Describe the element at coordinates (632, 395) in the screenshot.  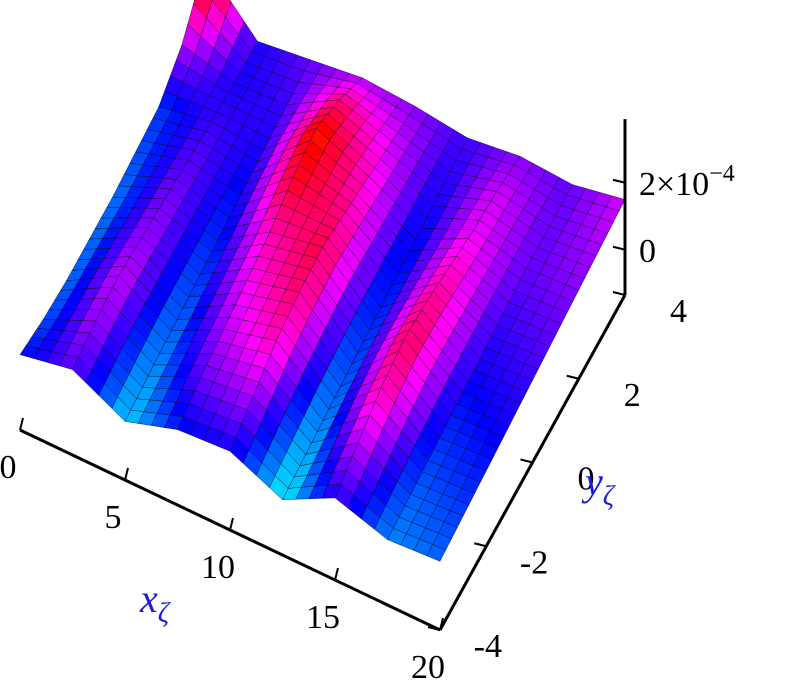
I see `y-tick-label: 2` at that location.